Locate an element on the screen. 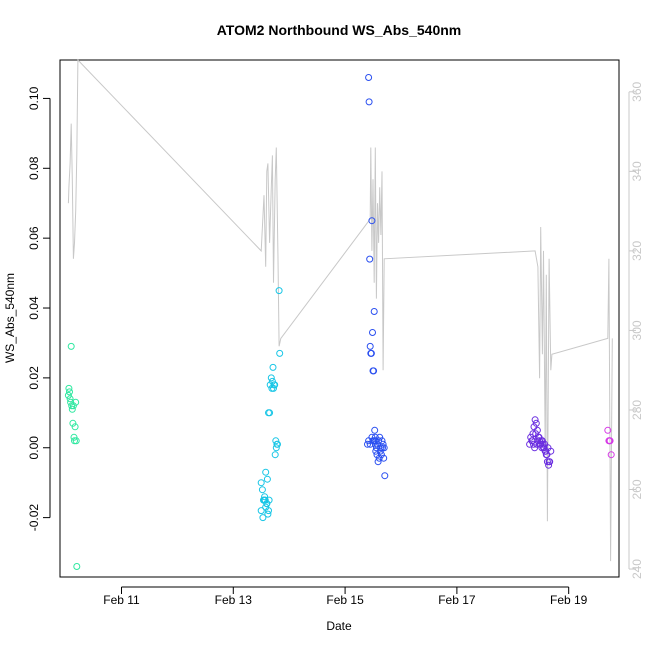 Image resolution: width=650 pixels, height=650 pixels. right-y-axis: 240 260 280 300 320 340 360 is located at coordinates (636, 330).